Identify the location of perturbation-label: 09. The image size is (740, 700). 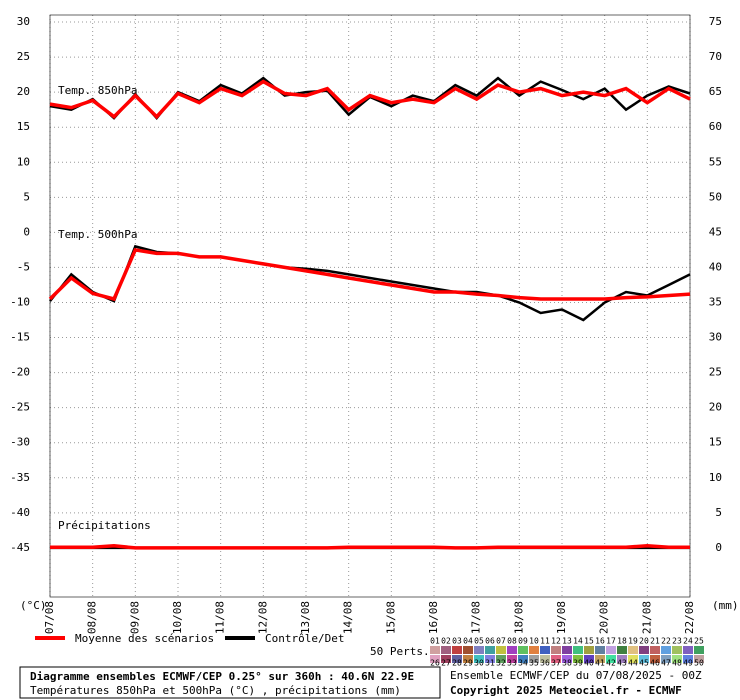
(523, 641).